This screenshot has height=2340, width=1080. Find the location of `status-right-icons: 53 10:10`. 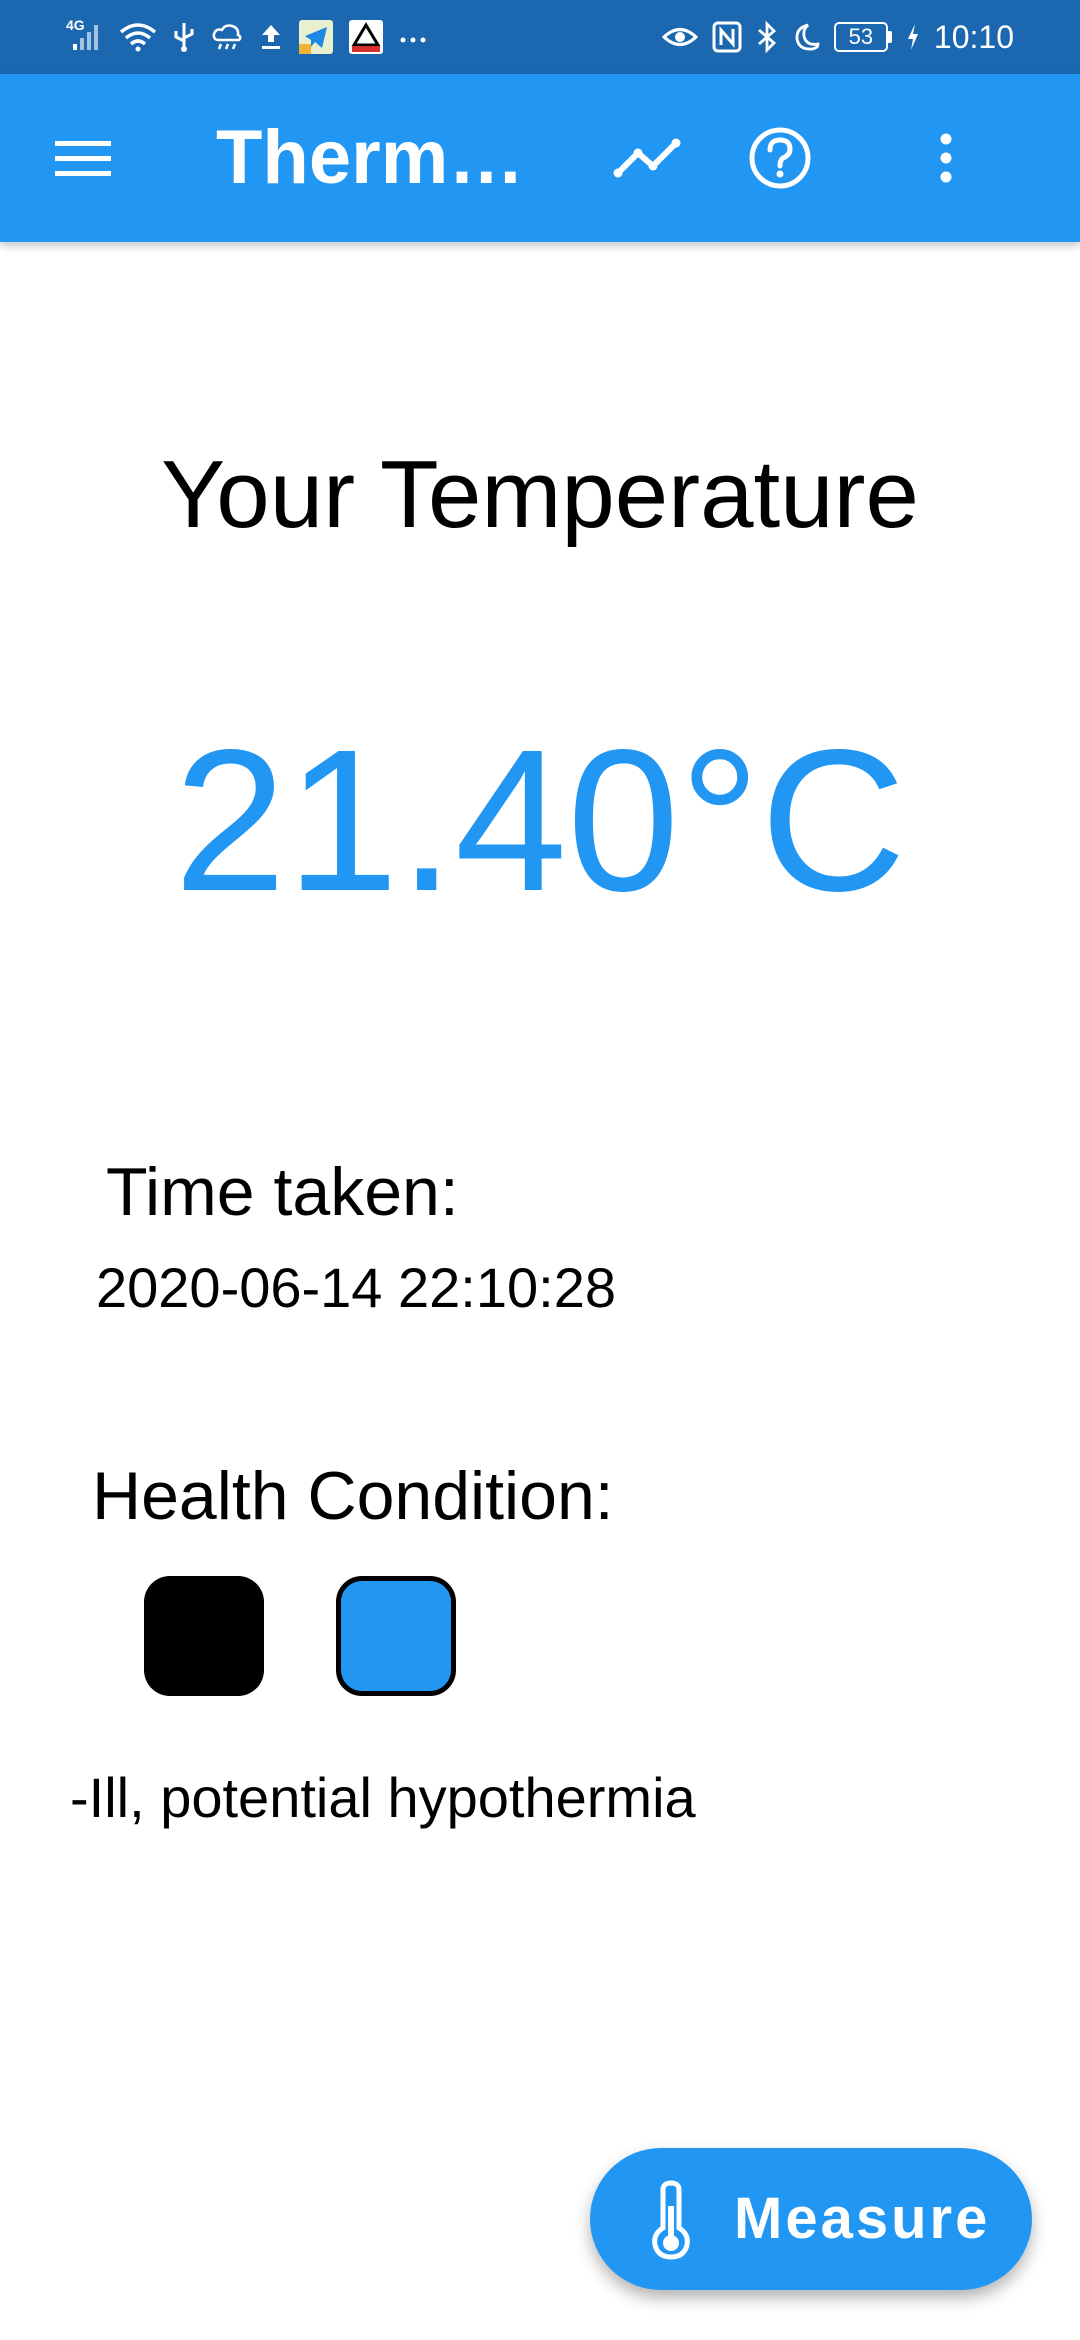

status-right-icons: 53 10:10 is located at coordinates (837, 37).